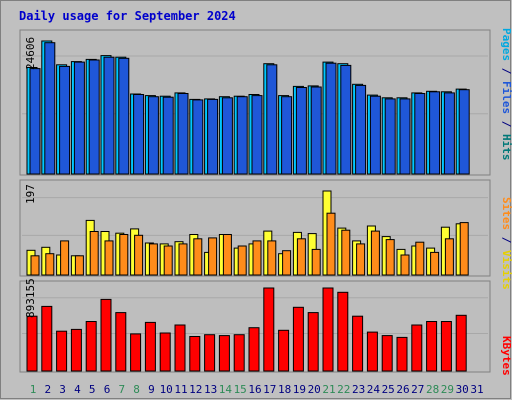  Describe the element at coordinates (151, 389) in the screenshot. I see `day-label-9: 9` at that location.